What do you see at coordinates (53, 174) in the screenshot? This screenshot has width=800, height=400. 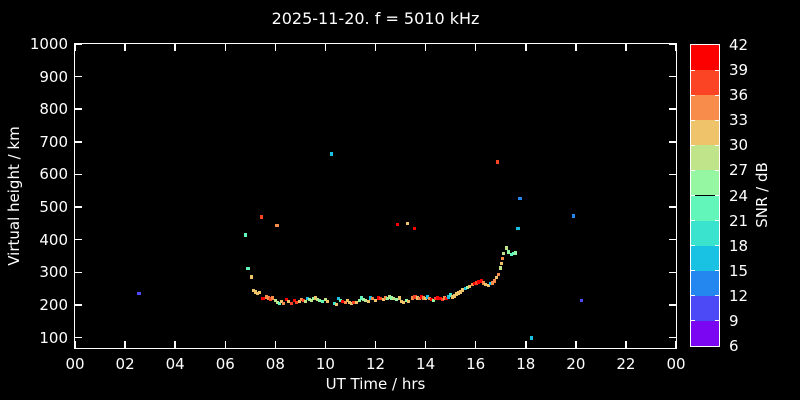 I see `y-tick-label: 600` at bounding box center [53, 174].